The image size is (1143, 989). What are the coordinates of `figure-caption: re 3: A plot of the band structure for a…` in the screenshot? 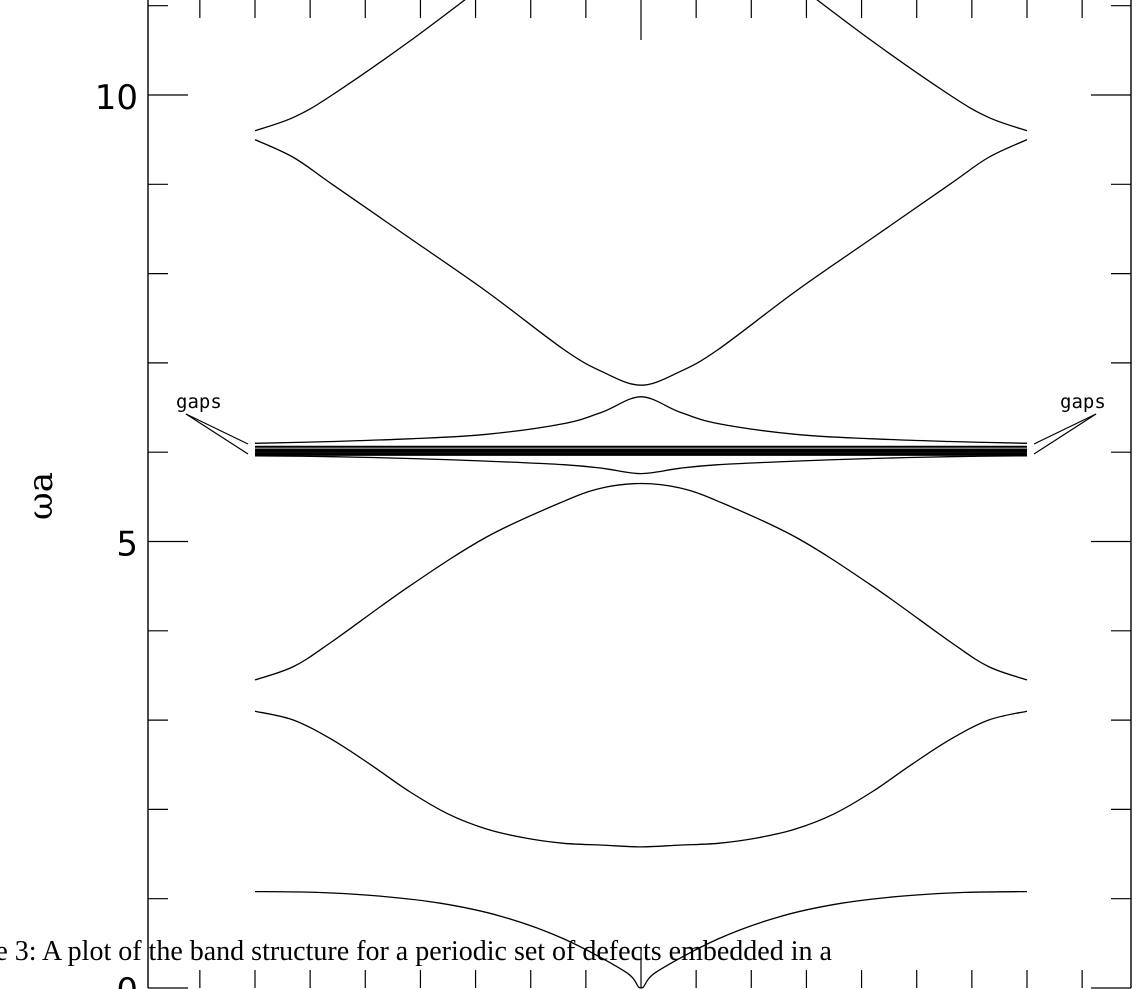 It's located at (416, 951).